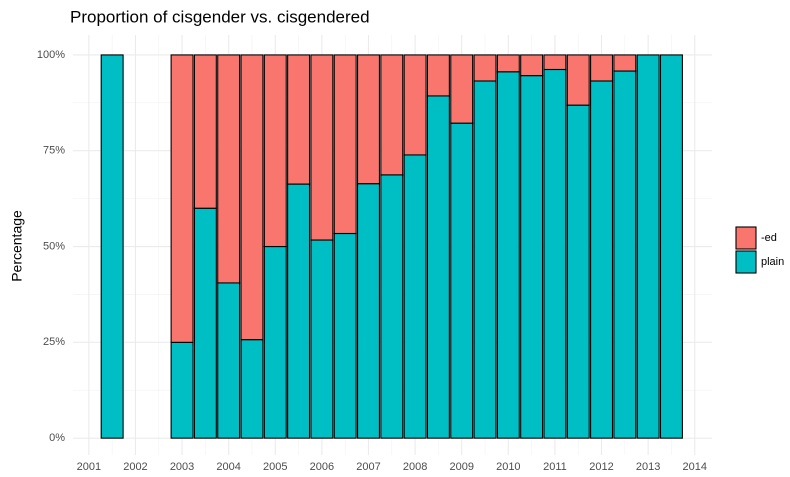 The height and width of the screenshot is (477, 790). Describe the element at coordinates (648, 467) in the screenshot. I see `x-tick-label: 2013` at that location.